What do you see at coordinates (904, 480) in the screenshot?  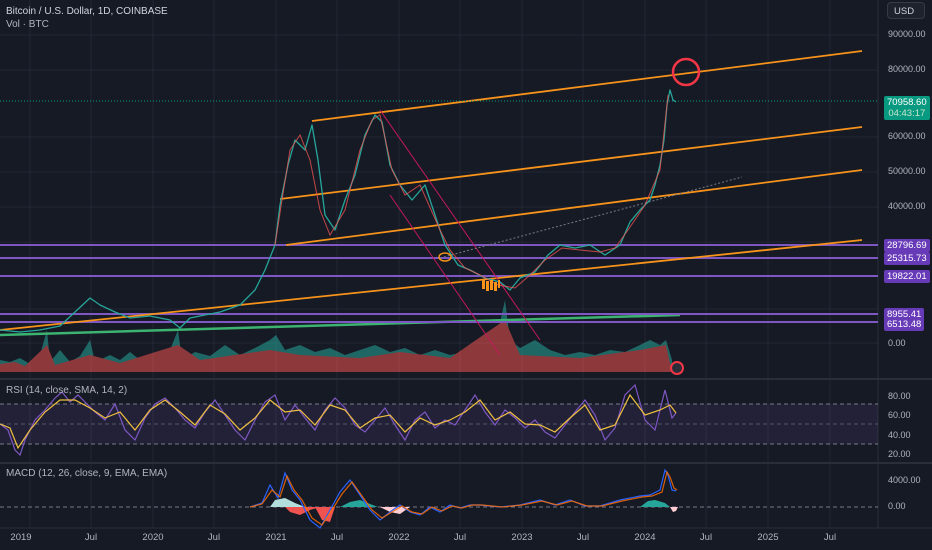 I see `macd-axis-label: 4000.00` at bounding box center [904, 480].